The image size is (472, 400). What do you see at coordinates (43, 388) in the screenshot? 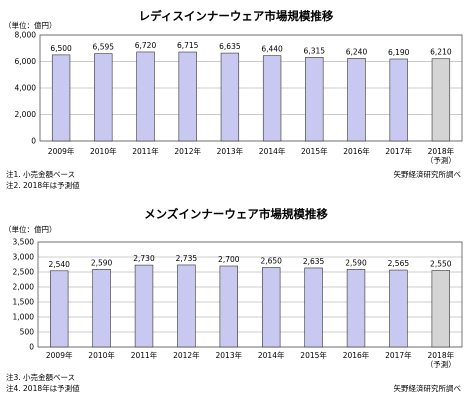
I see `note-4: 注4. 2018年は予測値` at bounding box center [43, 388].